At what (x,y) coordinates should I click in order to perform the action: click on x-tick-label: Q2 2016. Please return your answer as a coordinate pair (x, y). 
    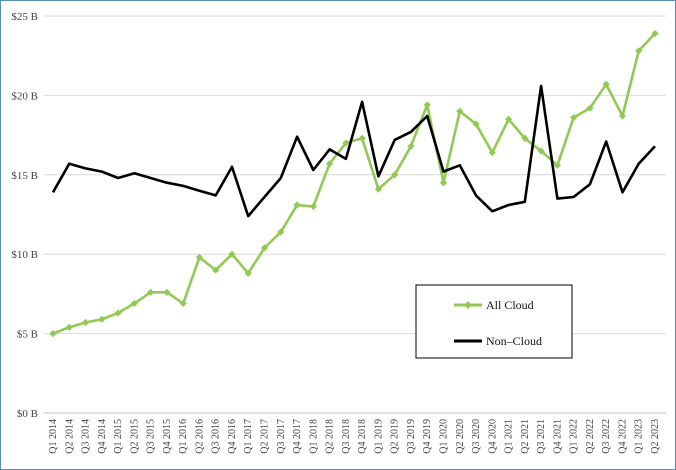
    Looking at the image, I should click on (199, 436).